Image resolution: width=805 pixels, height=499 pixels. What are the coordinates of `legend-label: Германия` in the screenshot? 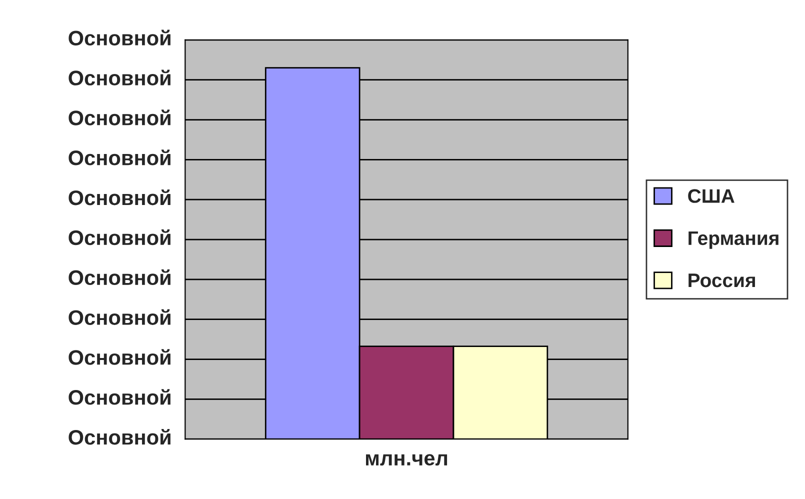 It's located at (733, 240).